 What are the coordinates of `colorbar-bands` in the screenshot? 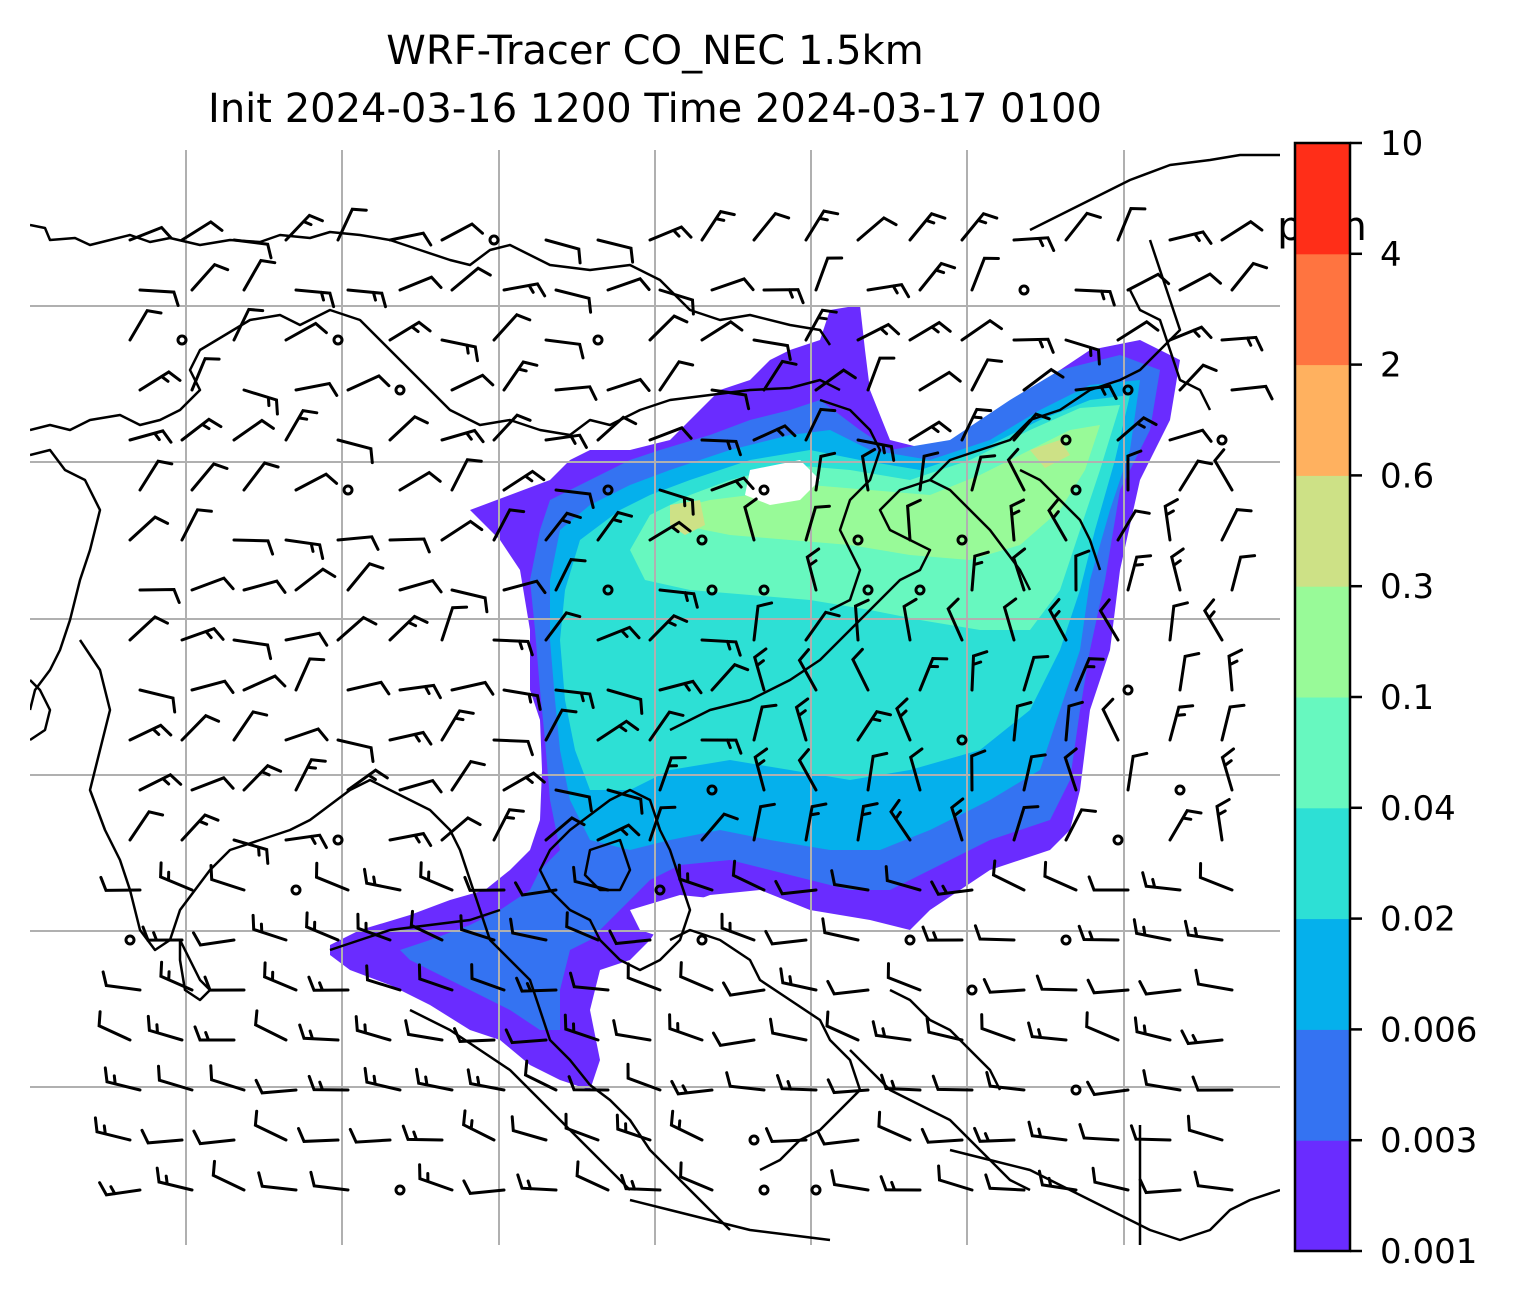 It's located at (1322, 697).